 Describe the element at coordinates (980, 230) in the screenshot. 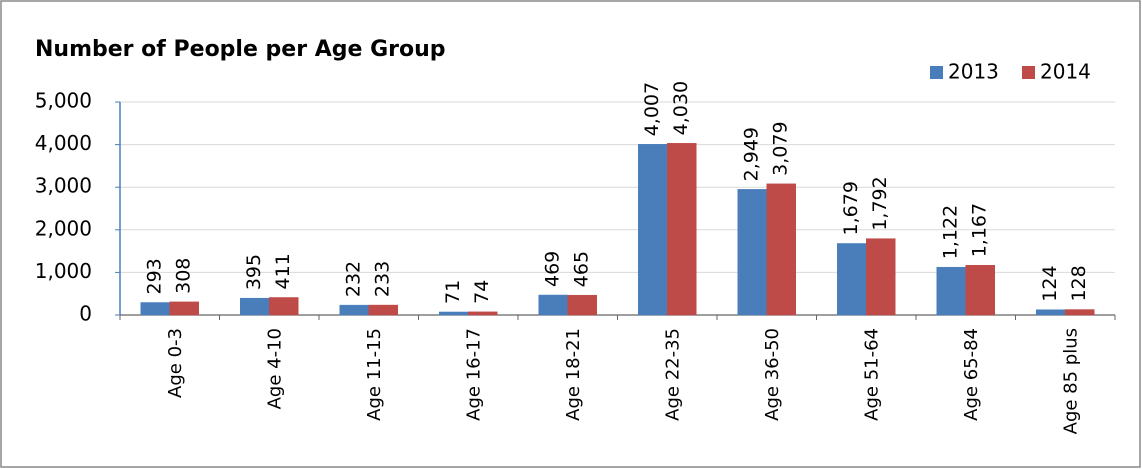

I see `data-label: 1,167` at that location.